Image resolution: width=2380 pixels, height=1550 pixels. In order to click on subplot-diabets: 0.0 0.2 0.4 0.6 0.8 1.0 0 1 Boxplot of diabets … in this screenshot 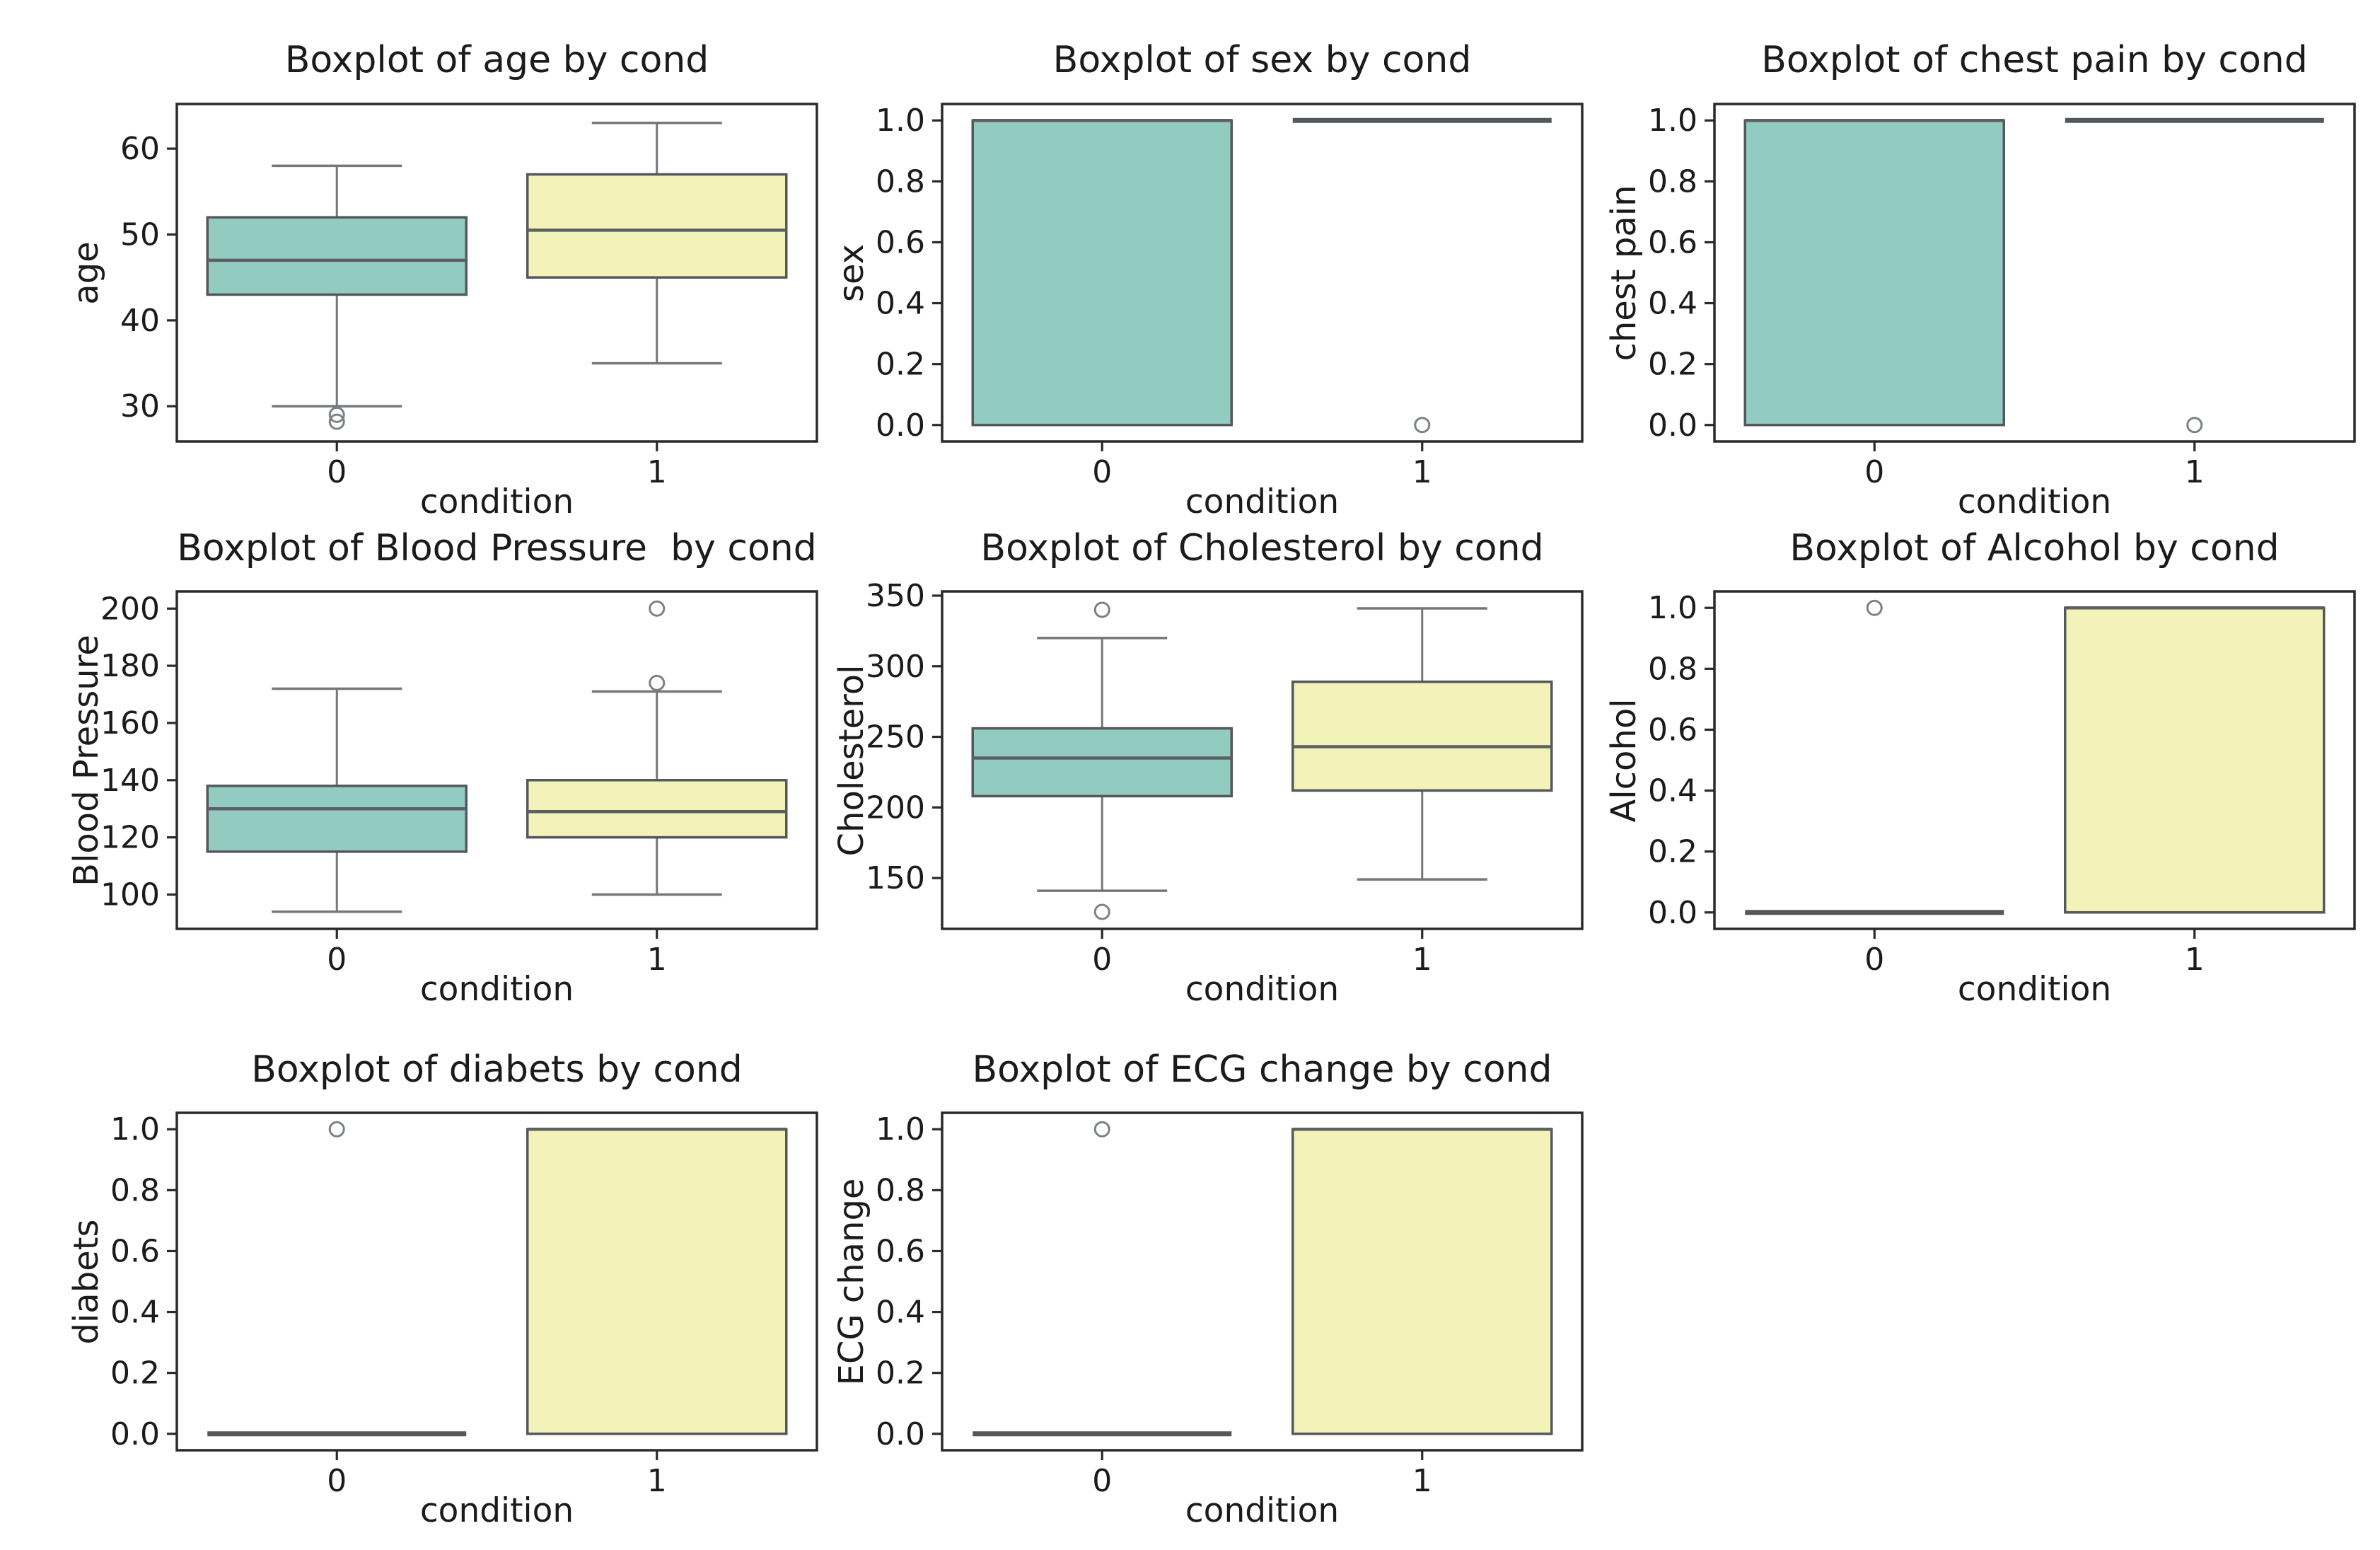, I will do `click(409, 1292)`.